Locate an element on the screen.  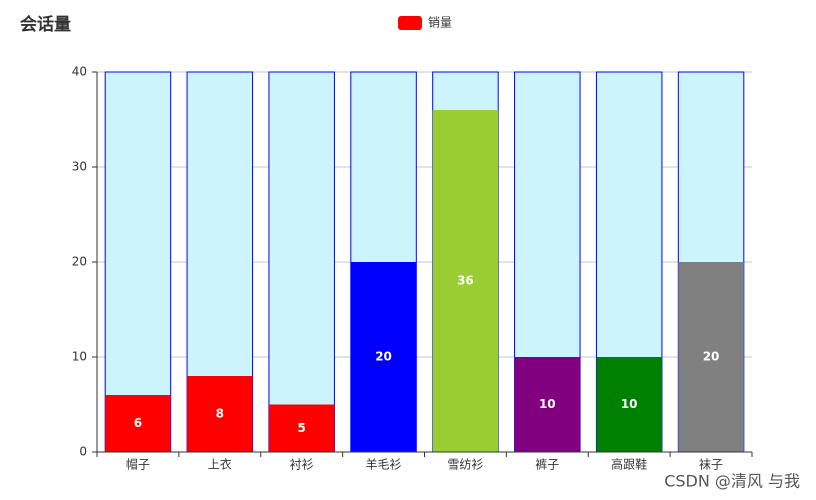
x-tick-label: 羊毛衫 is located at coordinates (384, 464).